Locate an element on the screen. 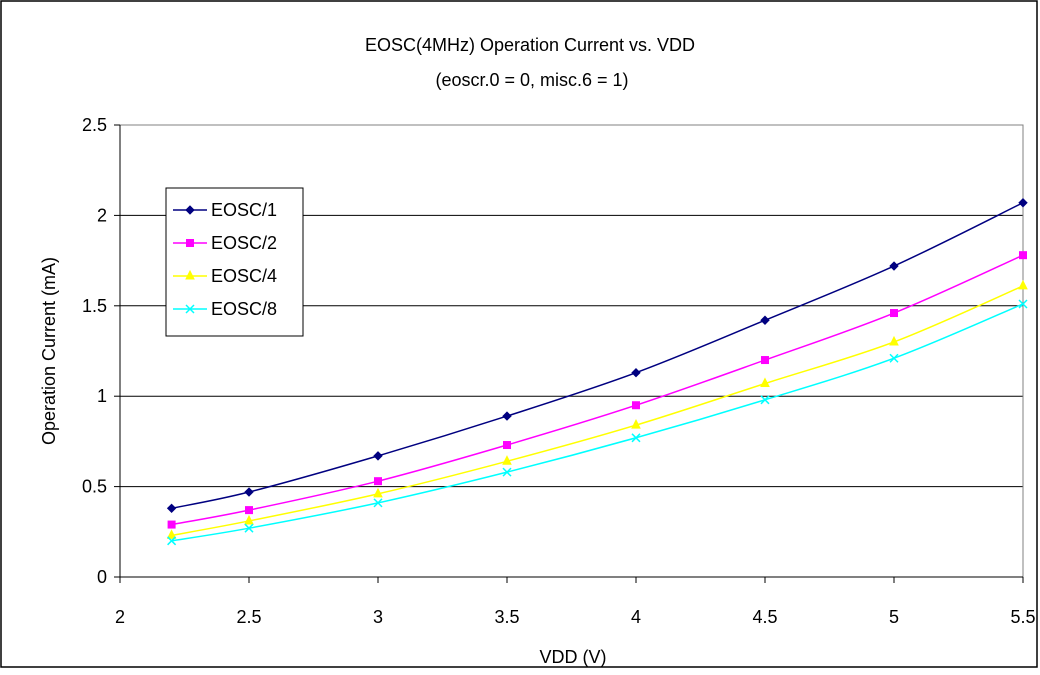  legend-label: EOSC/4 is located at coordinates (244, 276).